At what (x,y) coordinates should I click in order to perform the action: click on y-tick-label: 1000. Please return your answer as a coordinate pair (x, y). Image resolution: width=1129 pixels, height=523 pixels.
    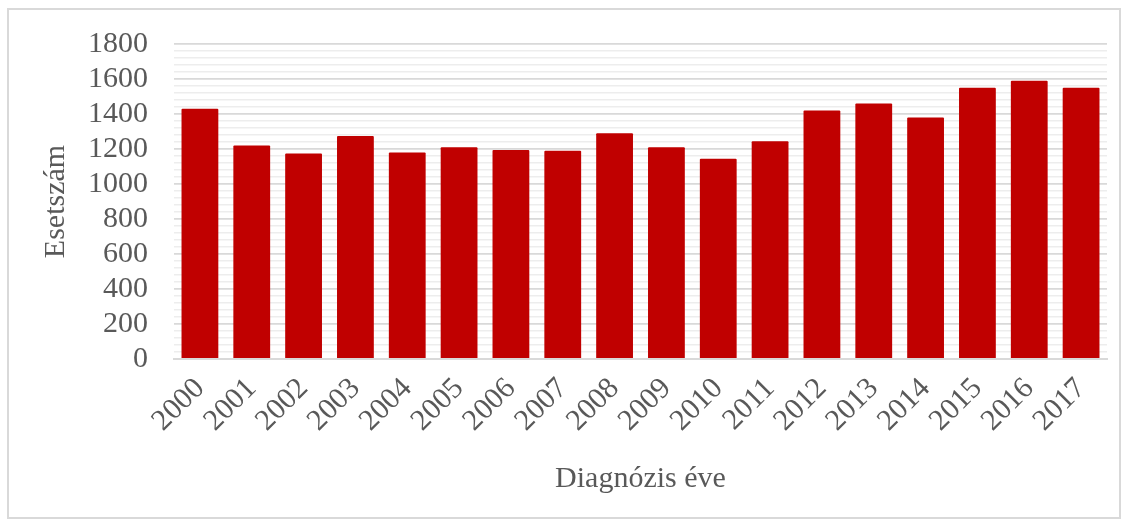
    Looking at the image, I should click on (118, 181).